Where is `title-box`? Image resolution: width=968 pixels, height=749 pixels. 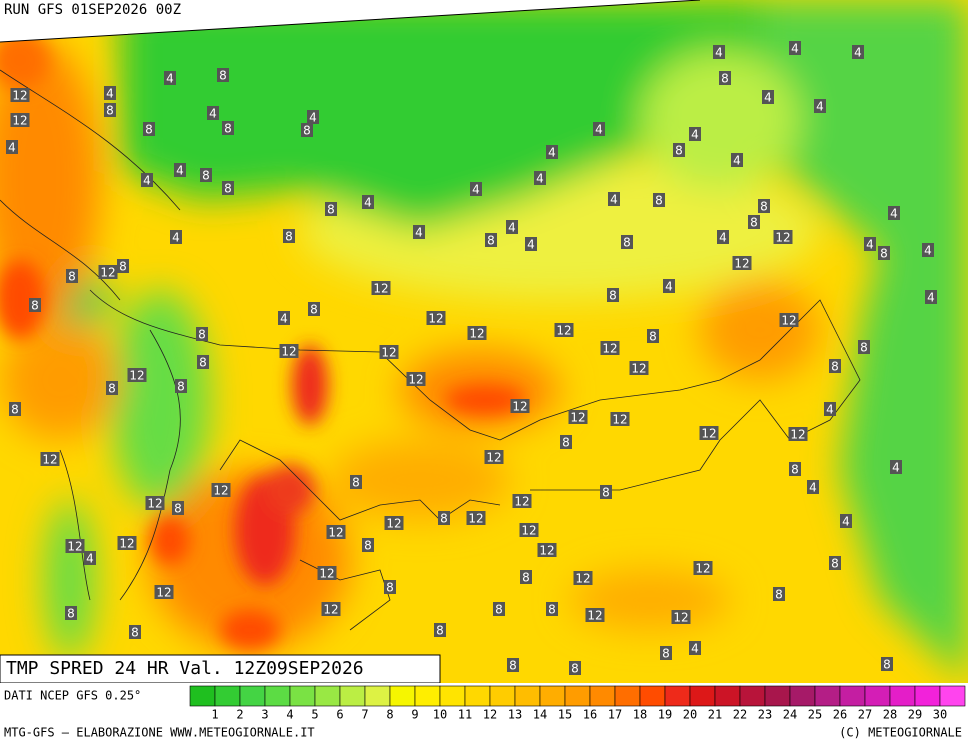
title-box is located at coordinates (220, 669).